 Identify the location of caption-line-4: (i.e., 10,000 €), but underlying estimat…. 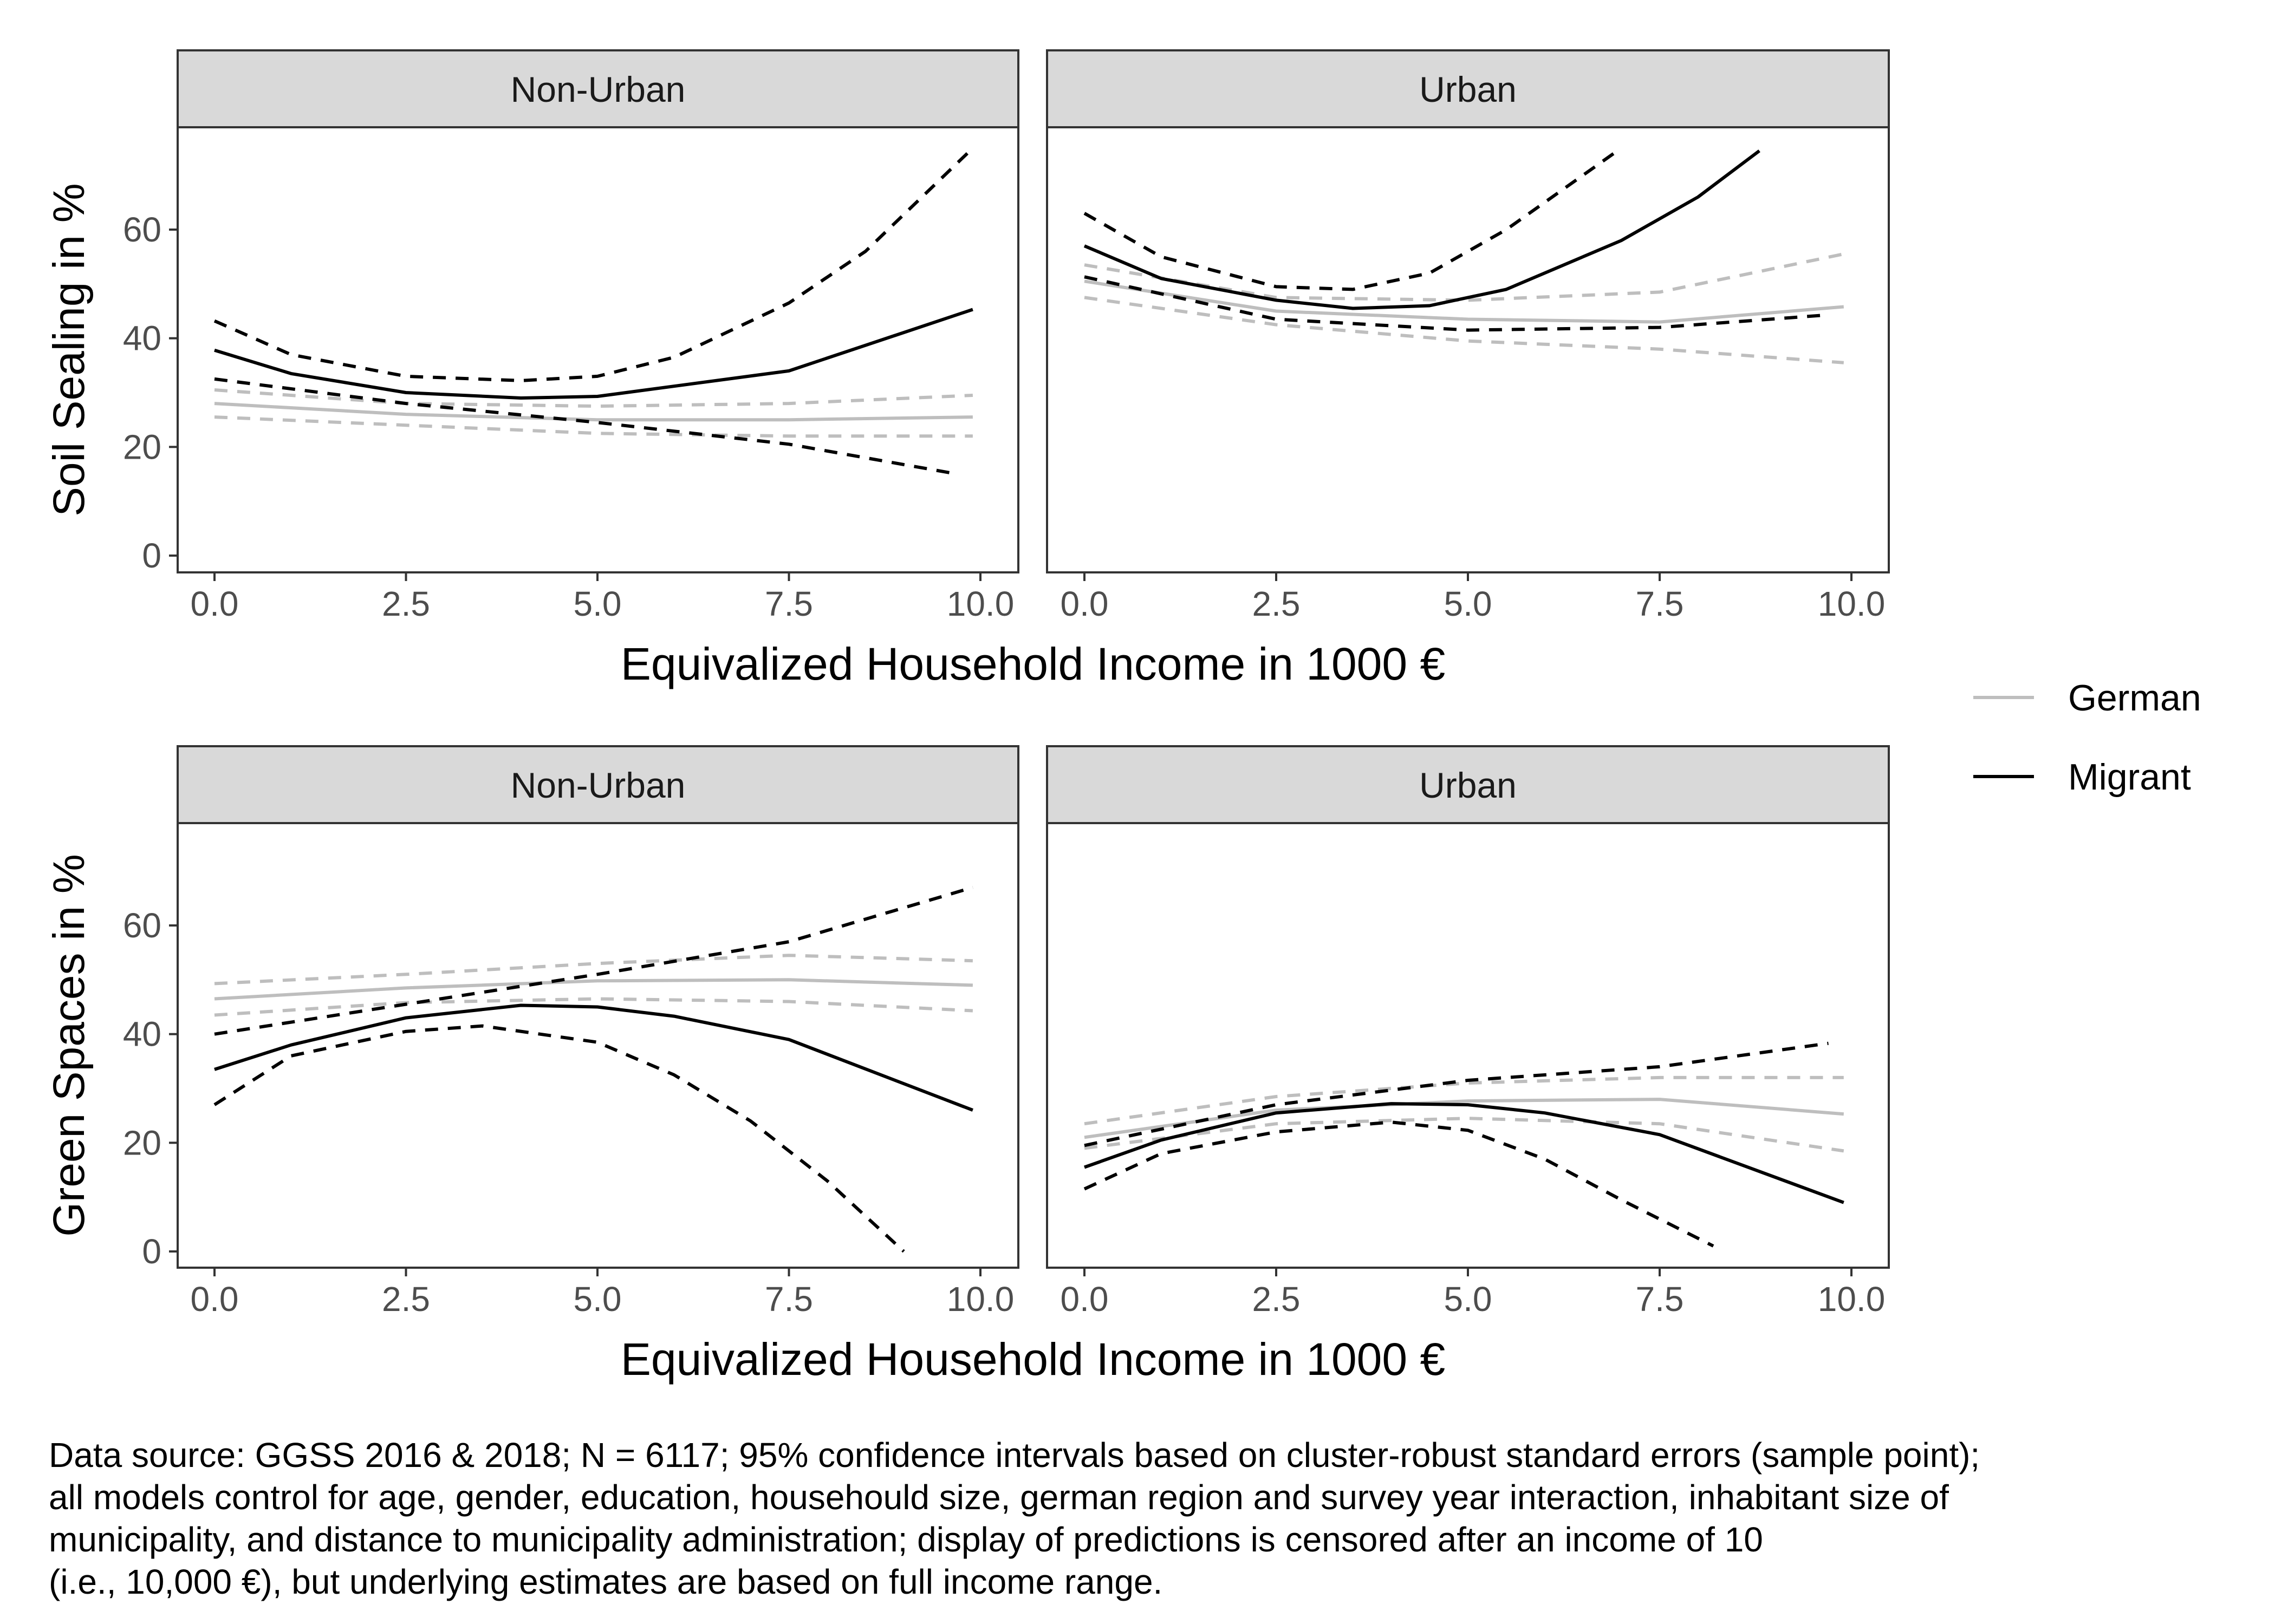
(606, 1581).